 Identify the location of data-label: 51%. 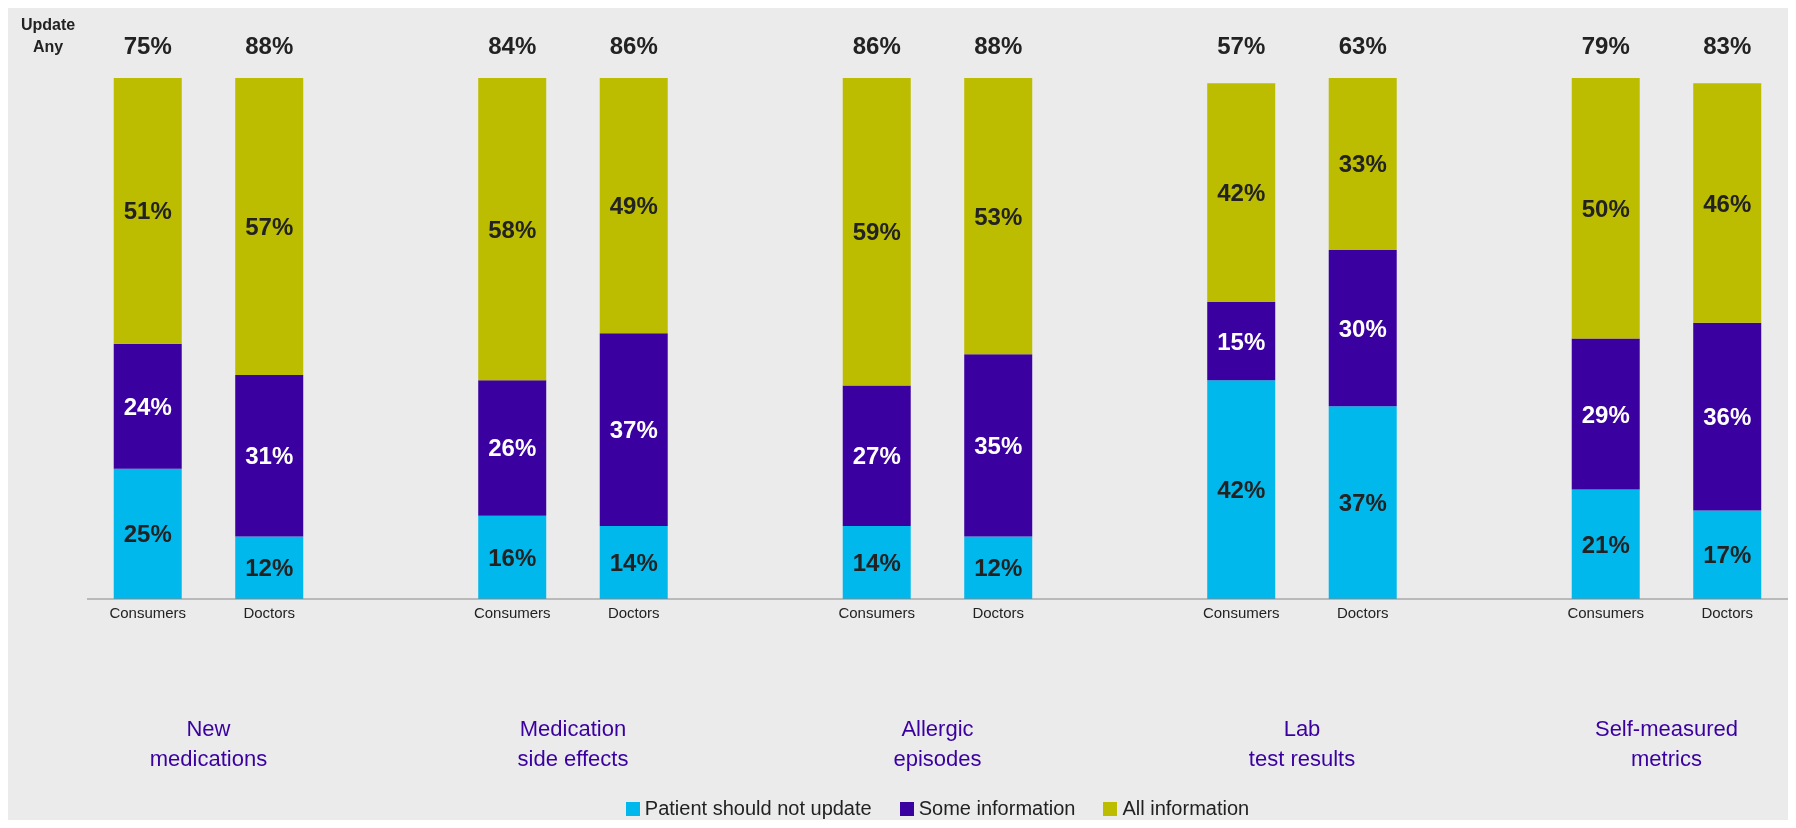
(147, 211).